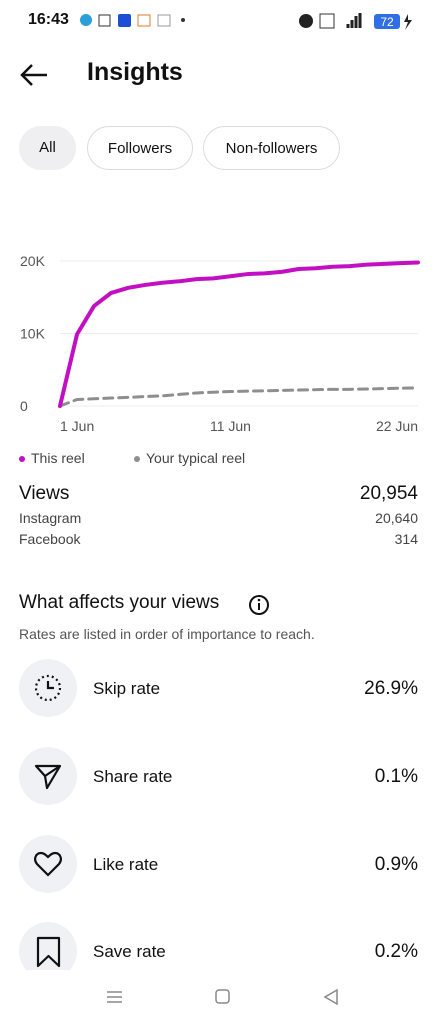 This screenshot has width=438, height=1024. Describe the element at coordinates (58, 458) in the screenshot. I see `legend-label: This reel` at that location.